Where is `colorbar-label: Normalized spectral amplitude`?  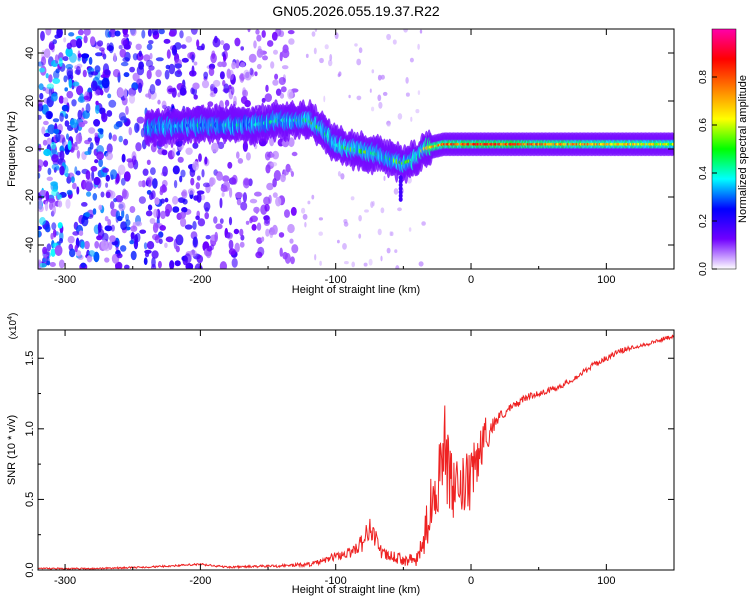 colorbar-label: Normalized spectral amplitude is located at coordinates (743, 149).